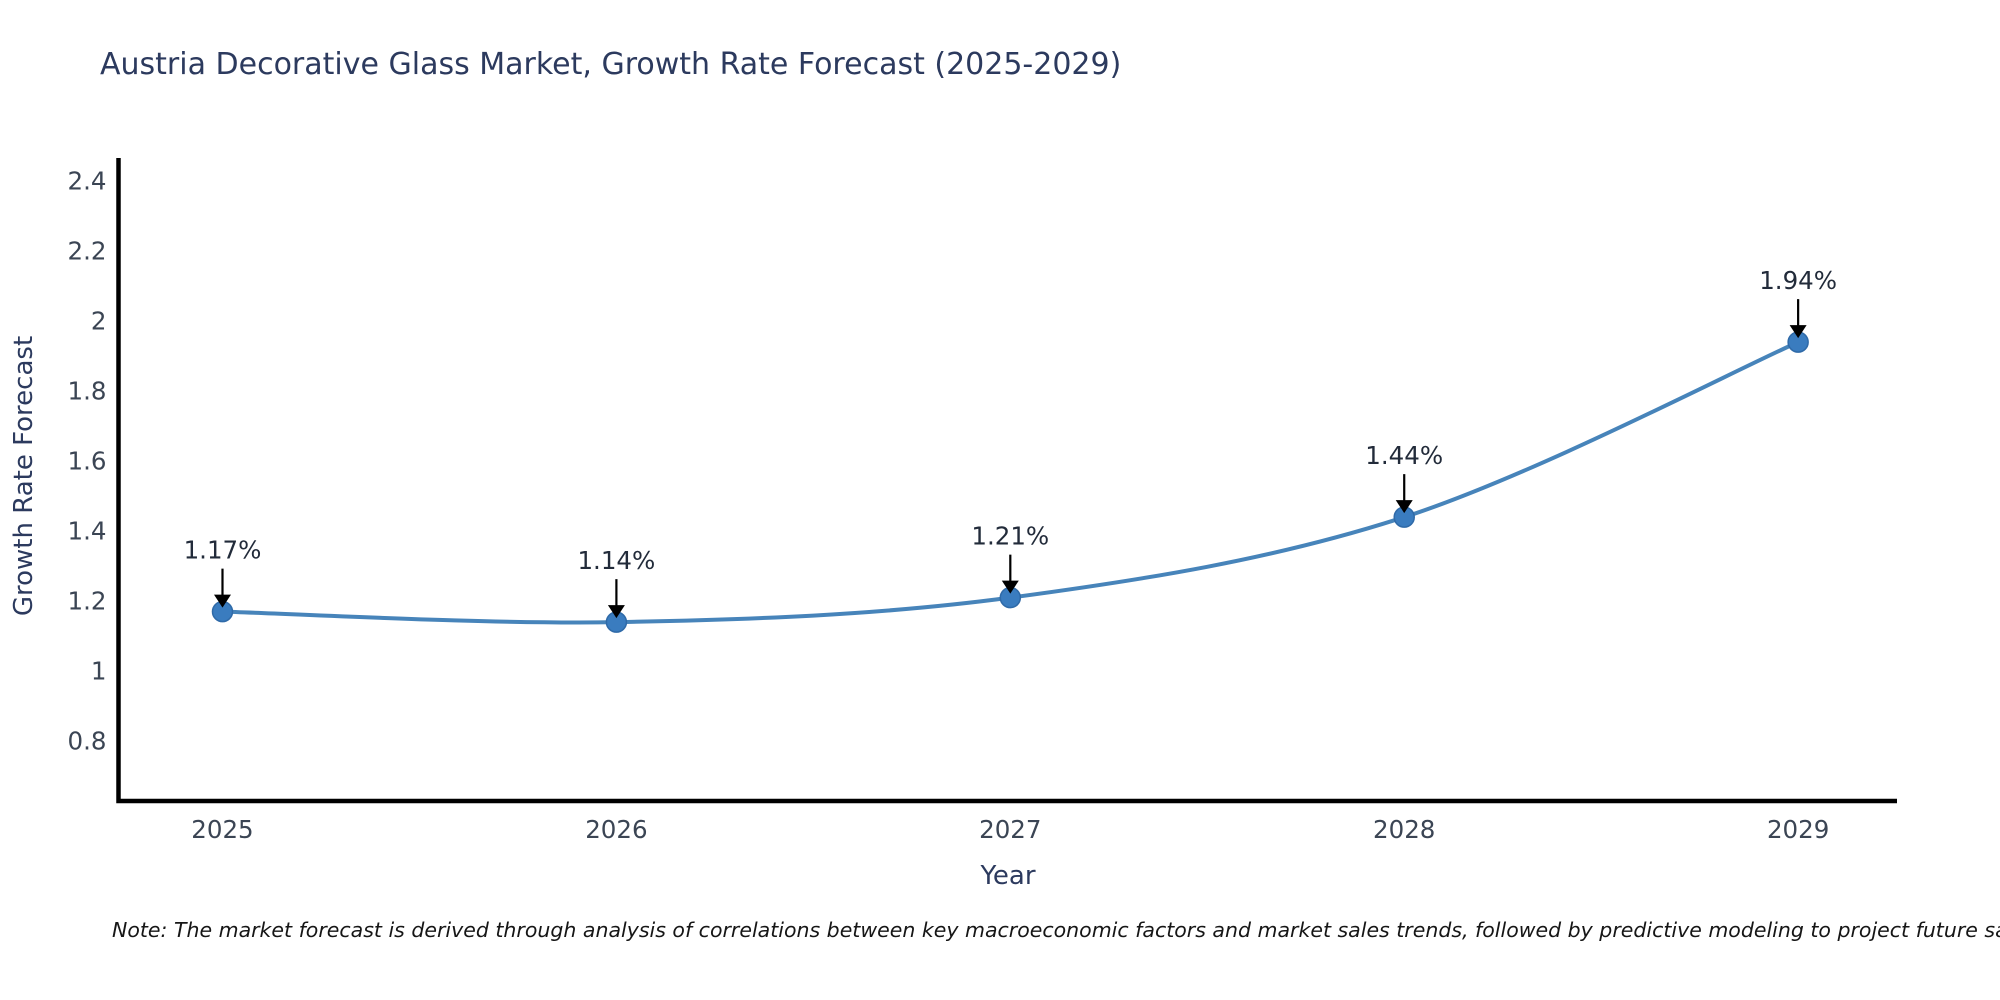 The width and height of the screenshot is (2000, 1000). What do you see at coordinates (87, 181) in the screenshot?
I see `y-tick-label: 2.4` at bounding box center [87, 181].